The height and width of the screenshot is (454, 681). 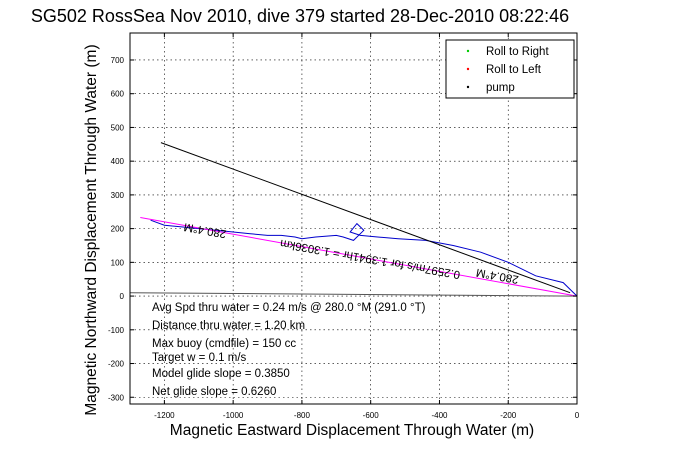 I want to click on annotation-label: 0.2597m/s for 1.3941hr = 1.3036km, so click(x=370, y=259).